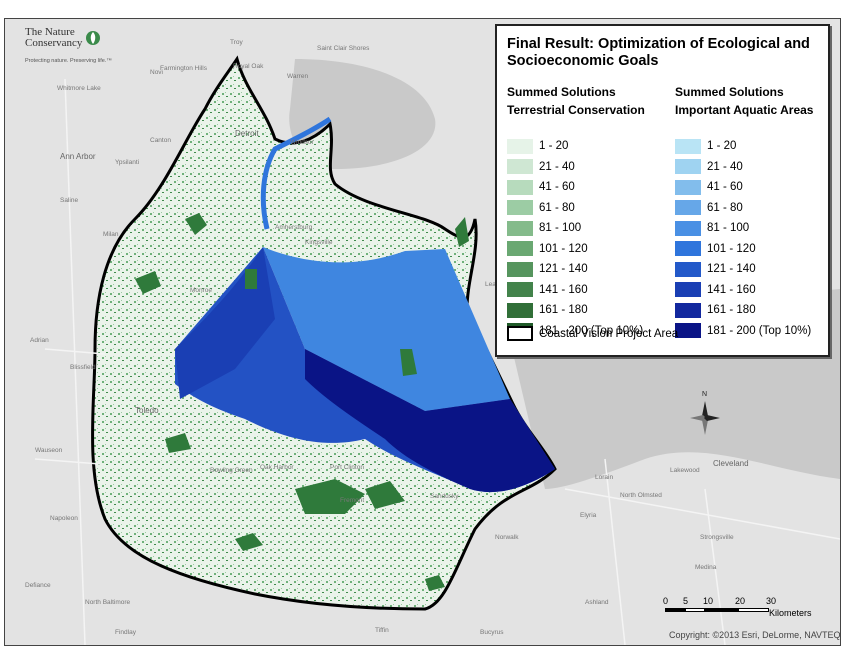 Image resolution: width=857 pixels, height=662 pixels. What do you see at coordinates (537, 146) in the screenshot?
I see `terrestrial-legend-item: 1 - 20` at bounding box center [537, 146].